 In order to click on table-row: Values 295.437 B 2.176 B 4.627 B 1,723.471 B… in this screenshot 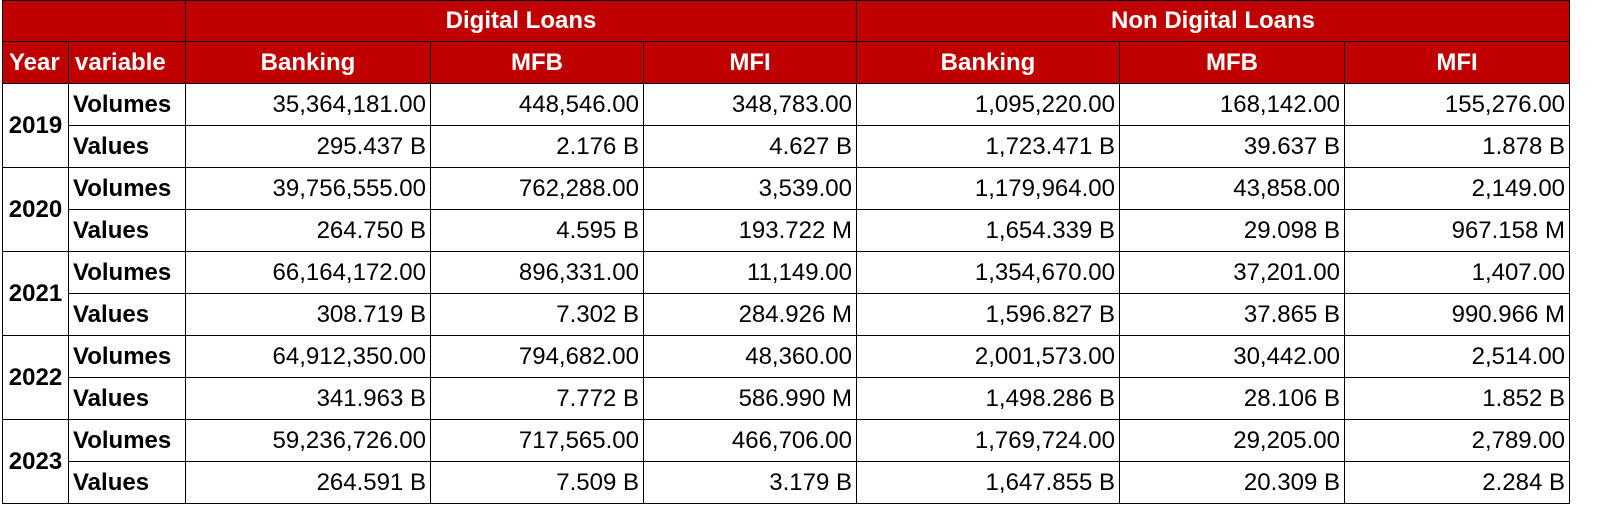, I will do `click(787, 146)`.